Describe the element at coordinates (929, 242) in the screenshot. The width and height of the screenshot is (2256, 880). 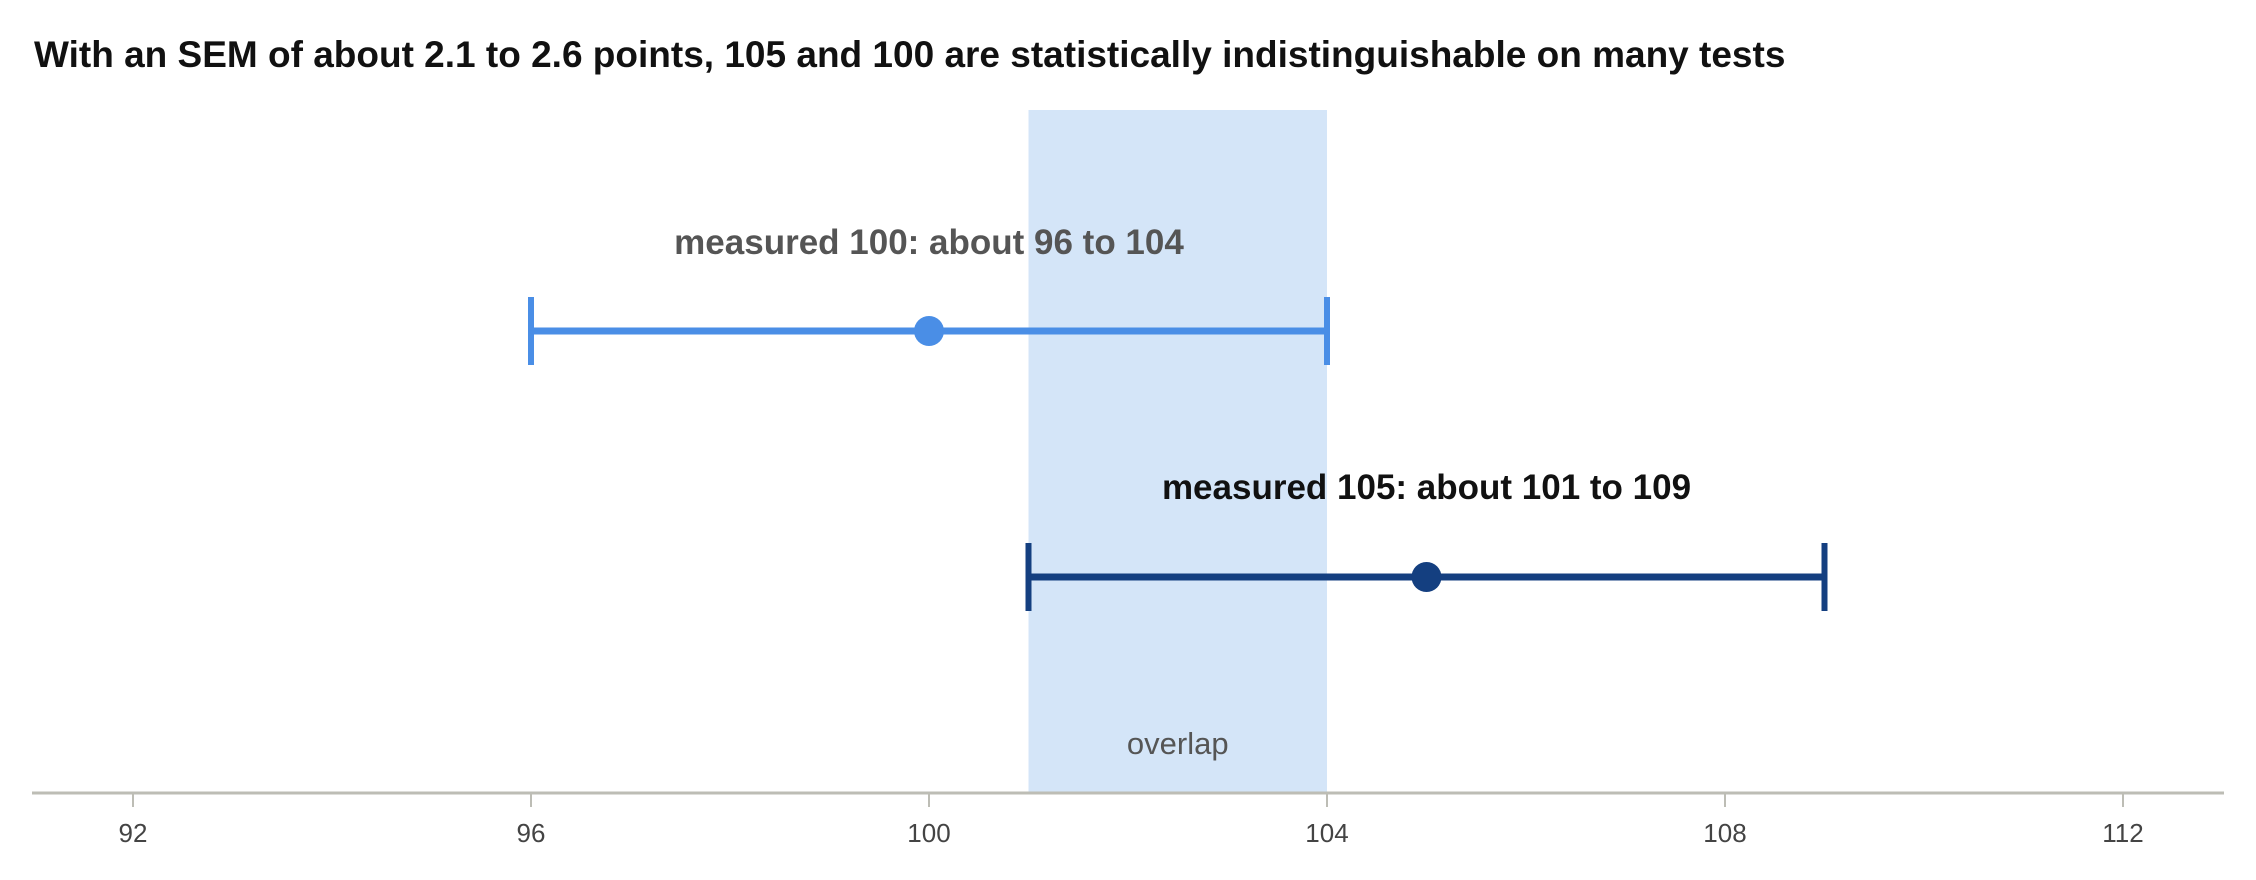
I see `interval-label: measured 100: about 96 to 104` at that location.